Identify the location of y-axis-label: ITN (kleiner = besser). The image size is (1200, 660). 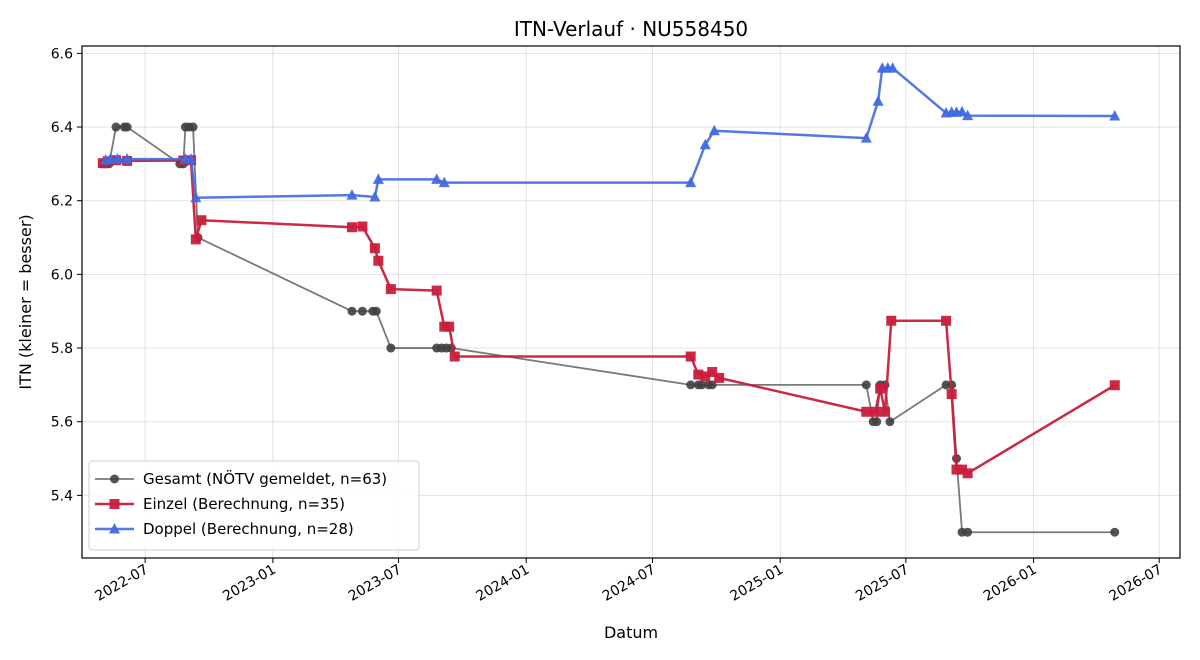
(25, 301).